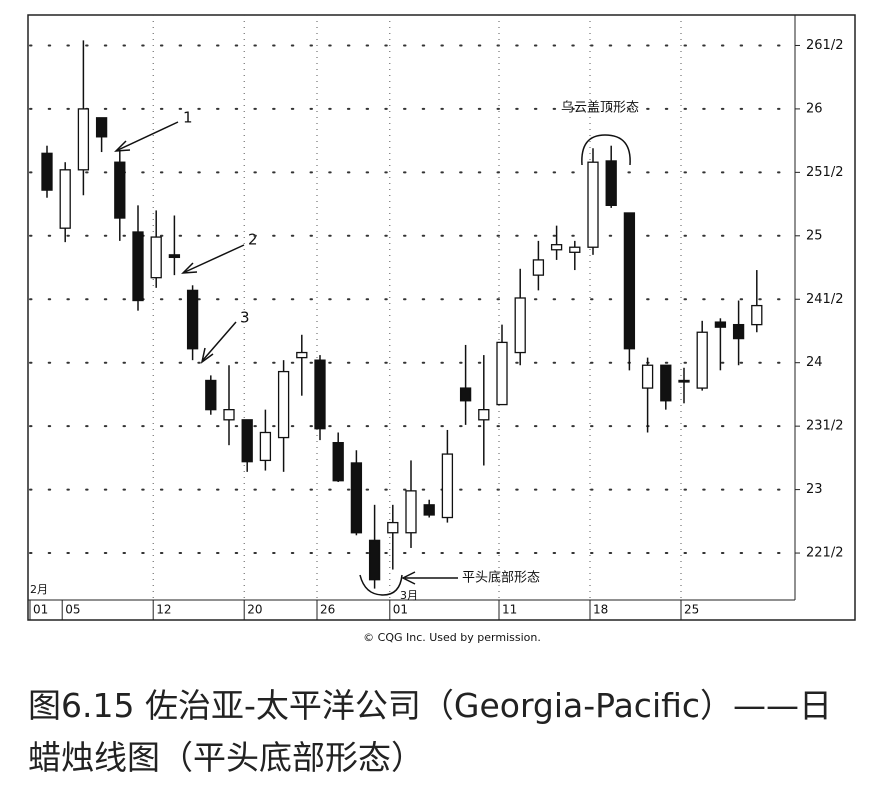 Image resolution: width=882 pixels, height=806 pixels. I want to click on x-tick-label: 25, so click(691, 610).